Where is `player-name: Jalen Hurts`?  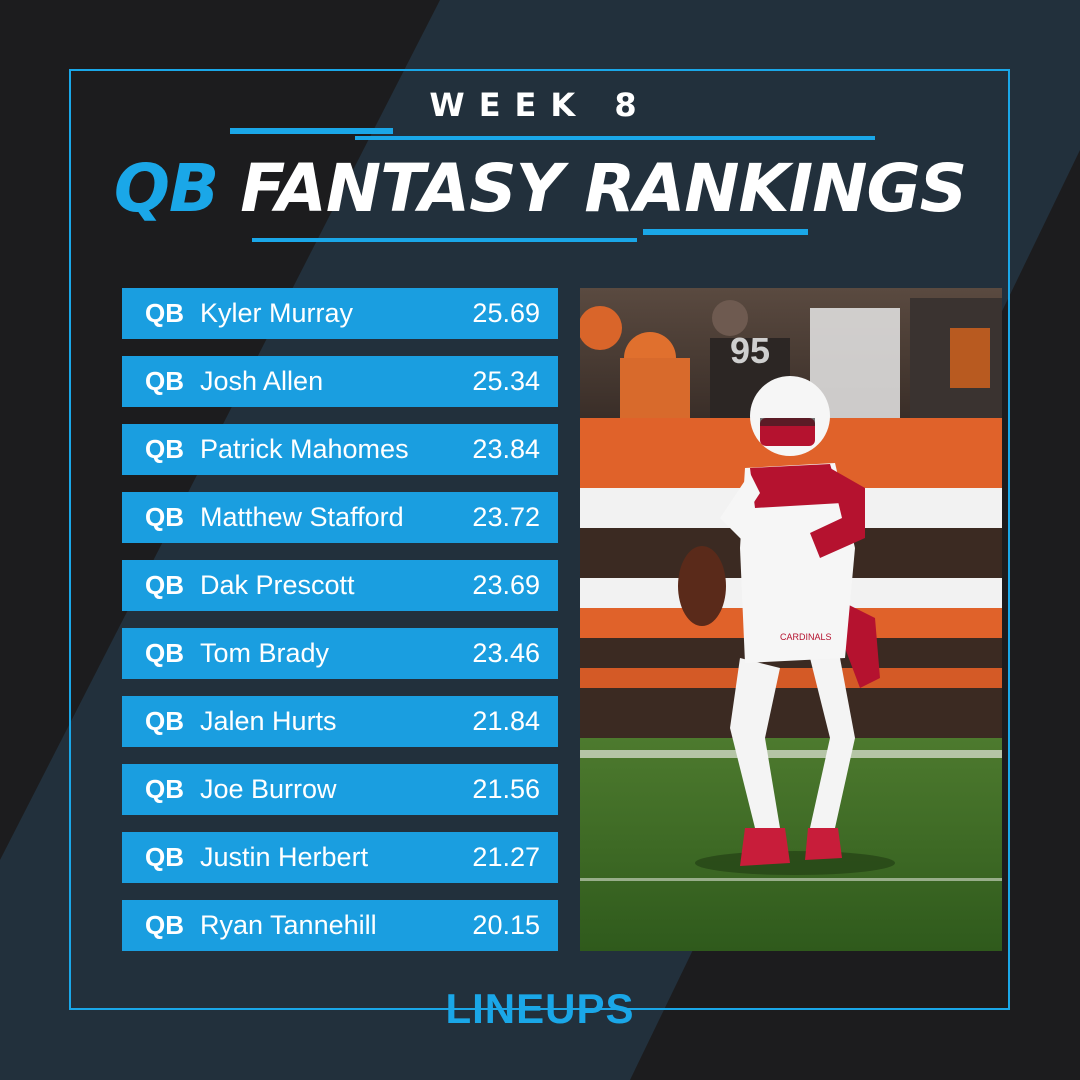
player-name: Jalen Hurts is located at coordinates (268, 721).